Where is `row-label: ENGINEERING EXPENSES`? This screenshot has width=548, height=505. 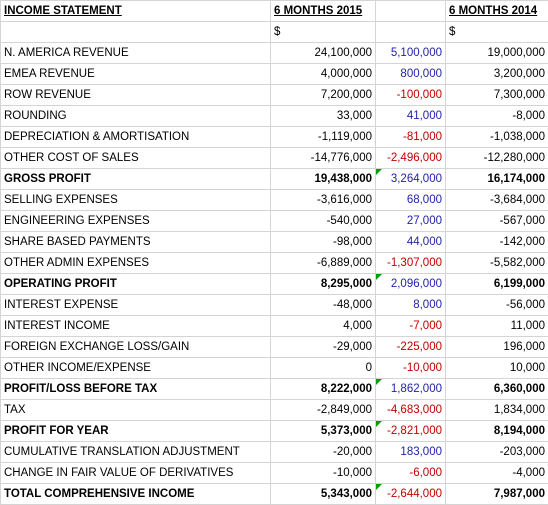 row-label: ENGINEERING EXPENSES is located at coordinates (136, 221).